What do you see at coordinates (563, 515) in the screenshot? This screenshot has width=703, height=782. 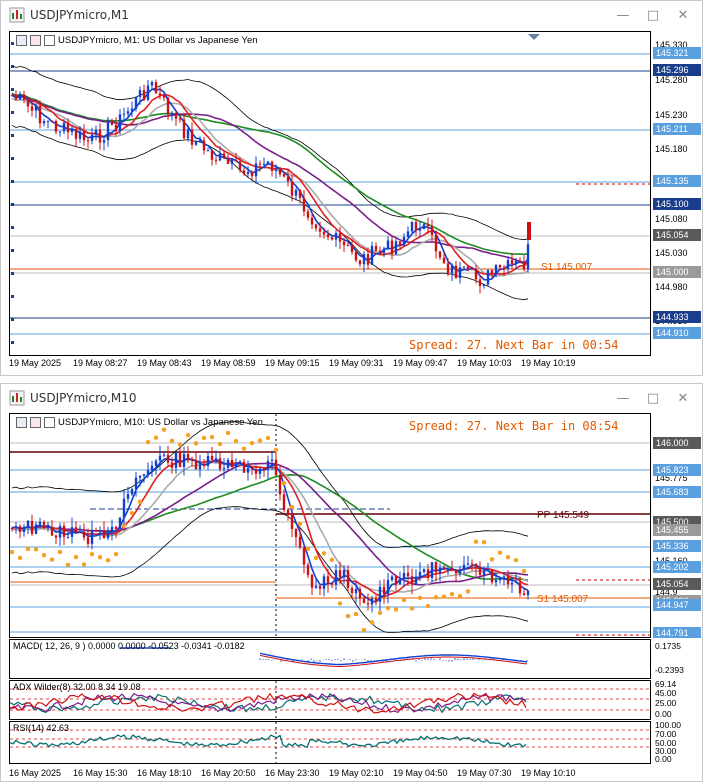 I see `pp-pivot-label: PP 145.549` at bounding box center [563, 515].